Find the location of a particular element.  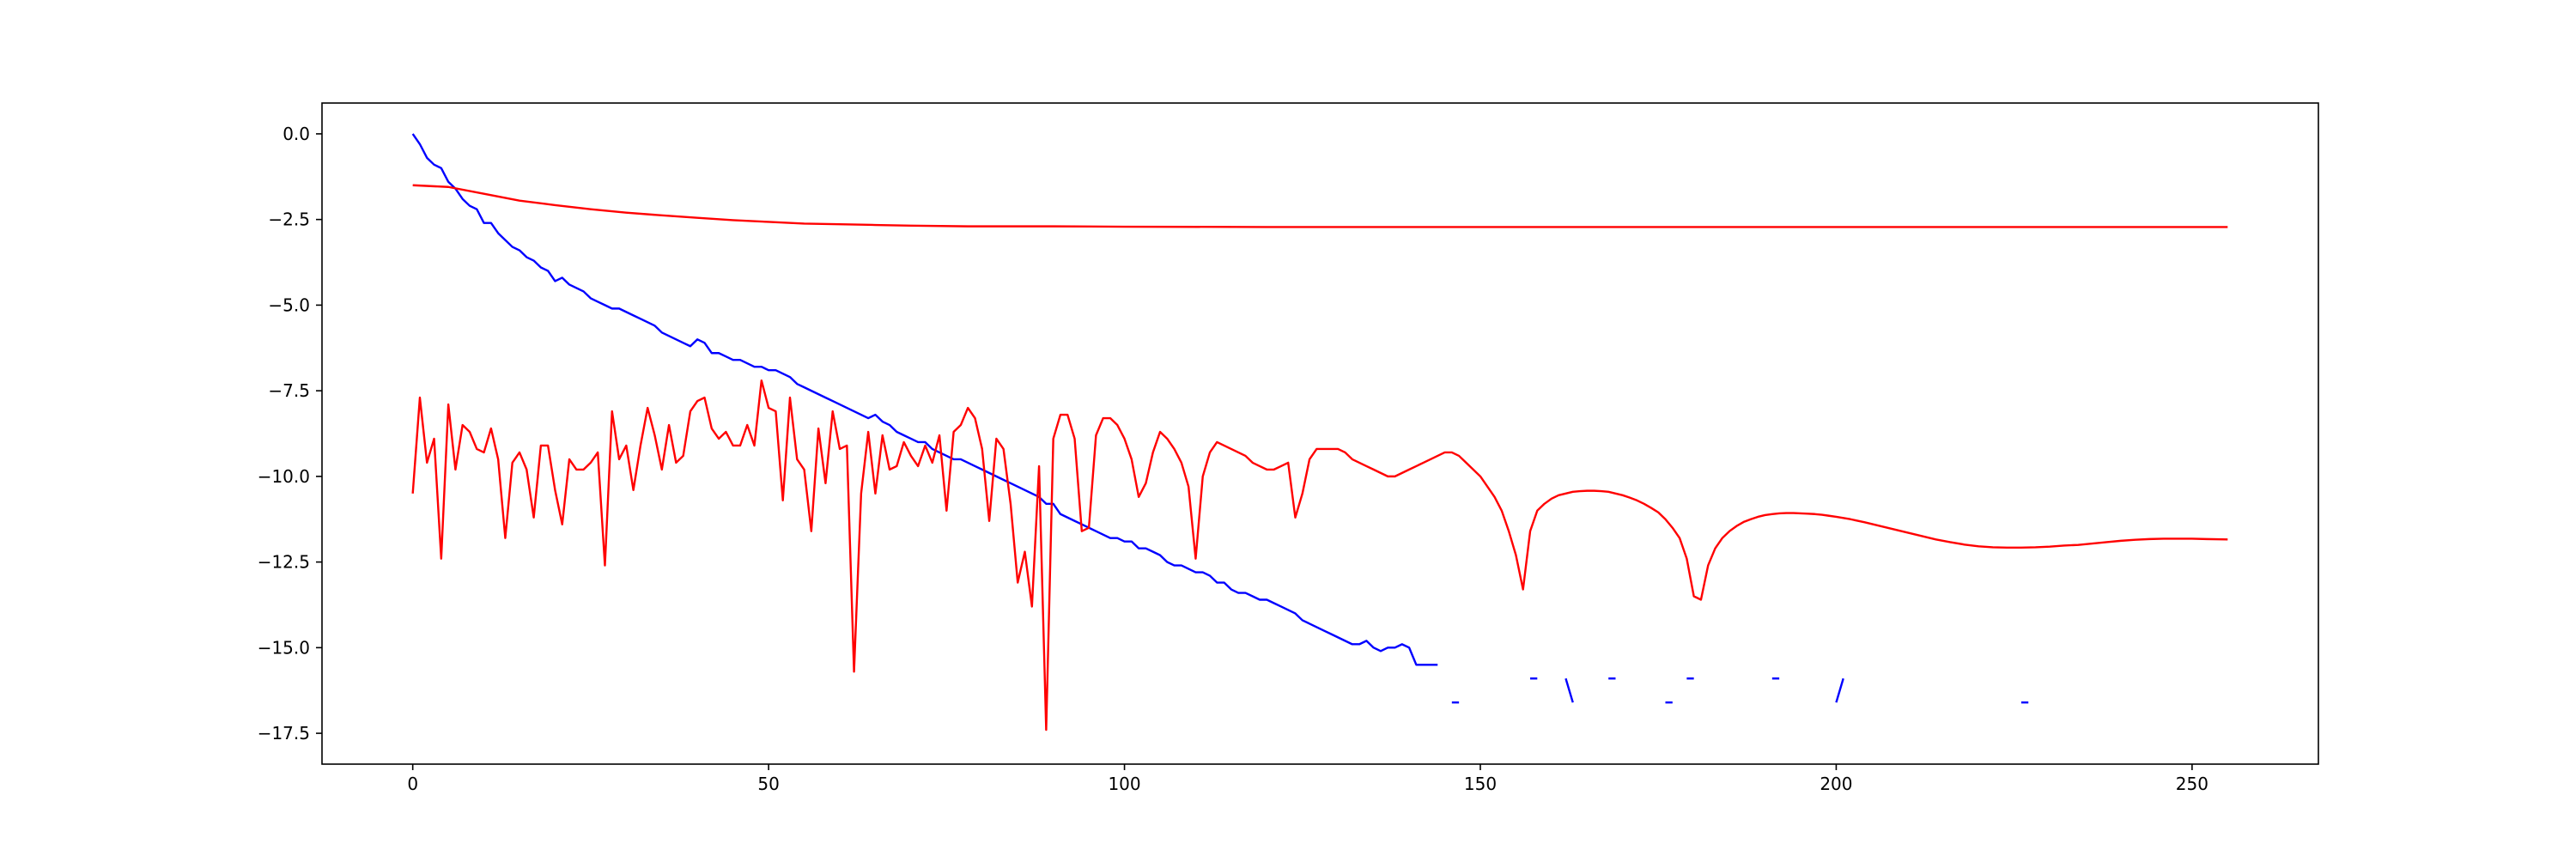

x-axis: 0 50 100 150 200 250 is located at coordinates (1308, 779).